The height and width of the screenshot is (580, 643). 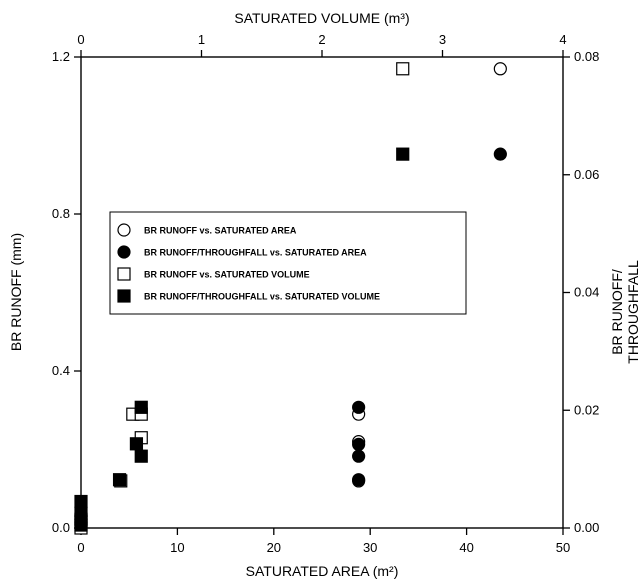 I want to click on legend-label-3: BR RUNOFF vs. SATURATED VOLUME, so click(x=227, y=275).